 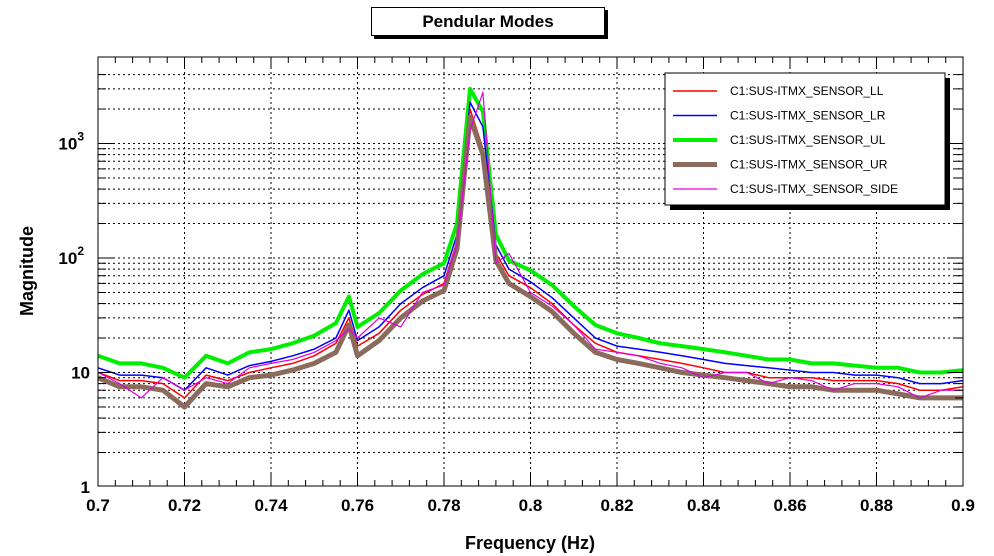 What do you see at coordinates (789, 505) in the screenshot?
I see `x-tick-label: 0.86` at bounding box center [789, 505].